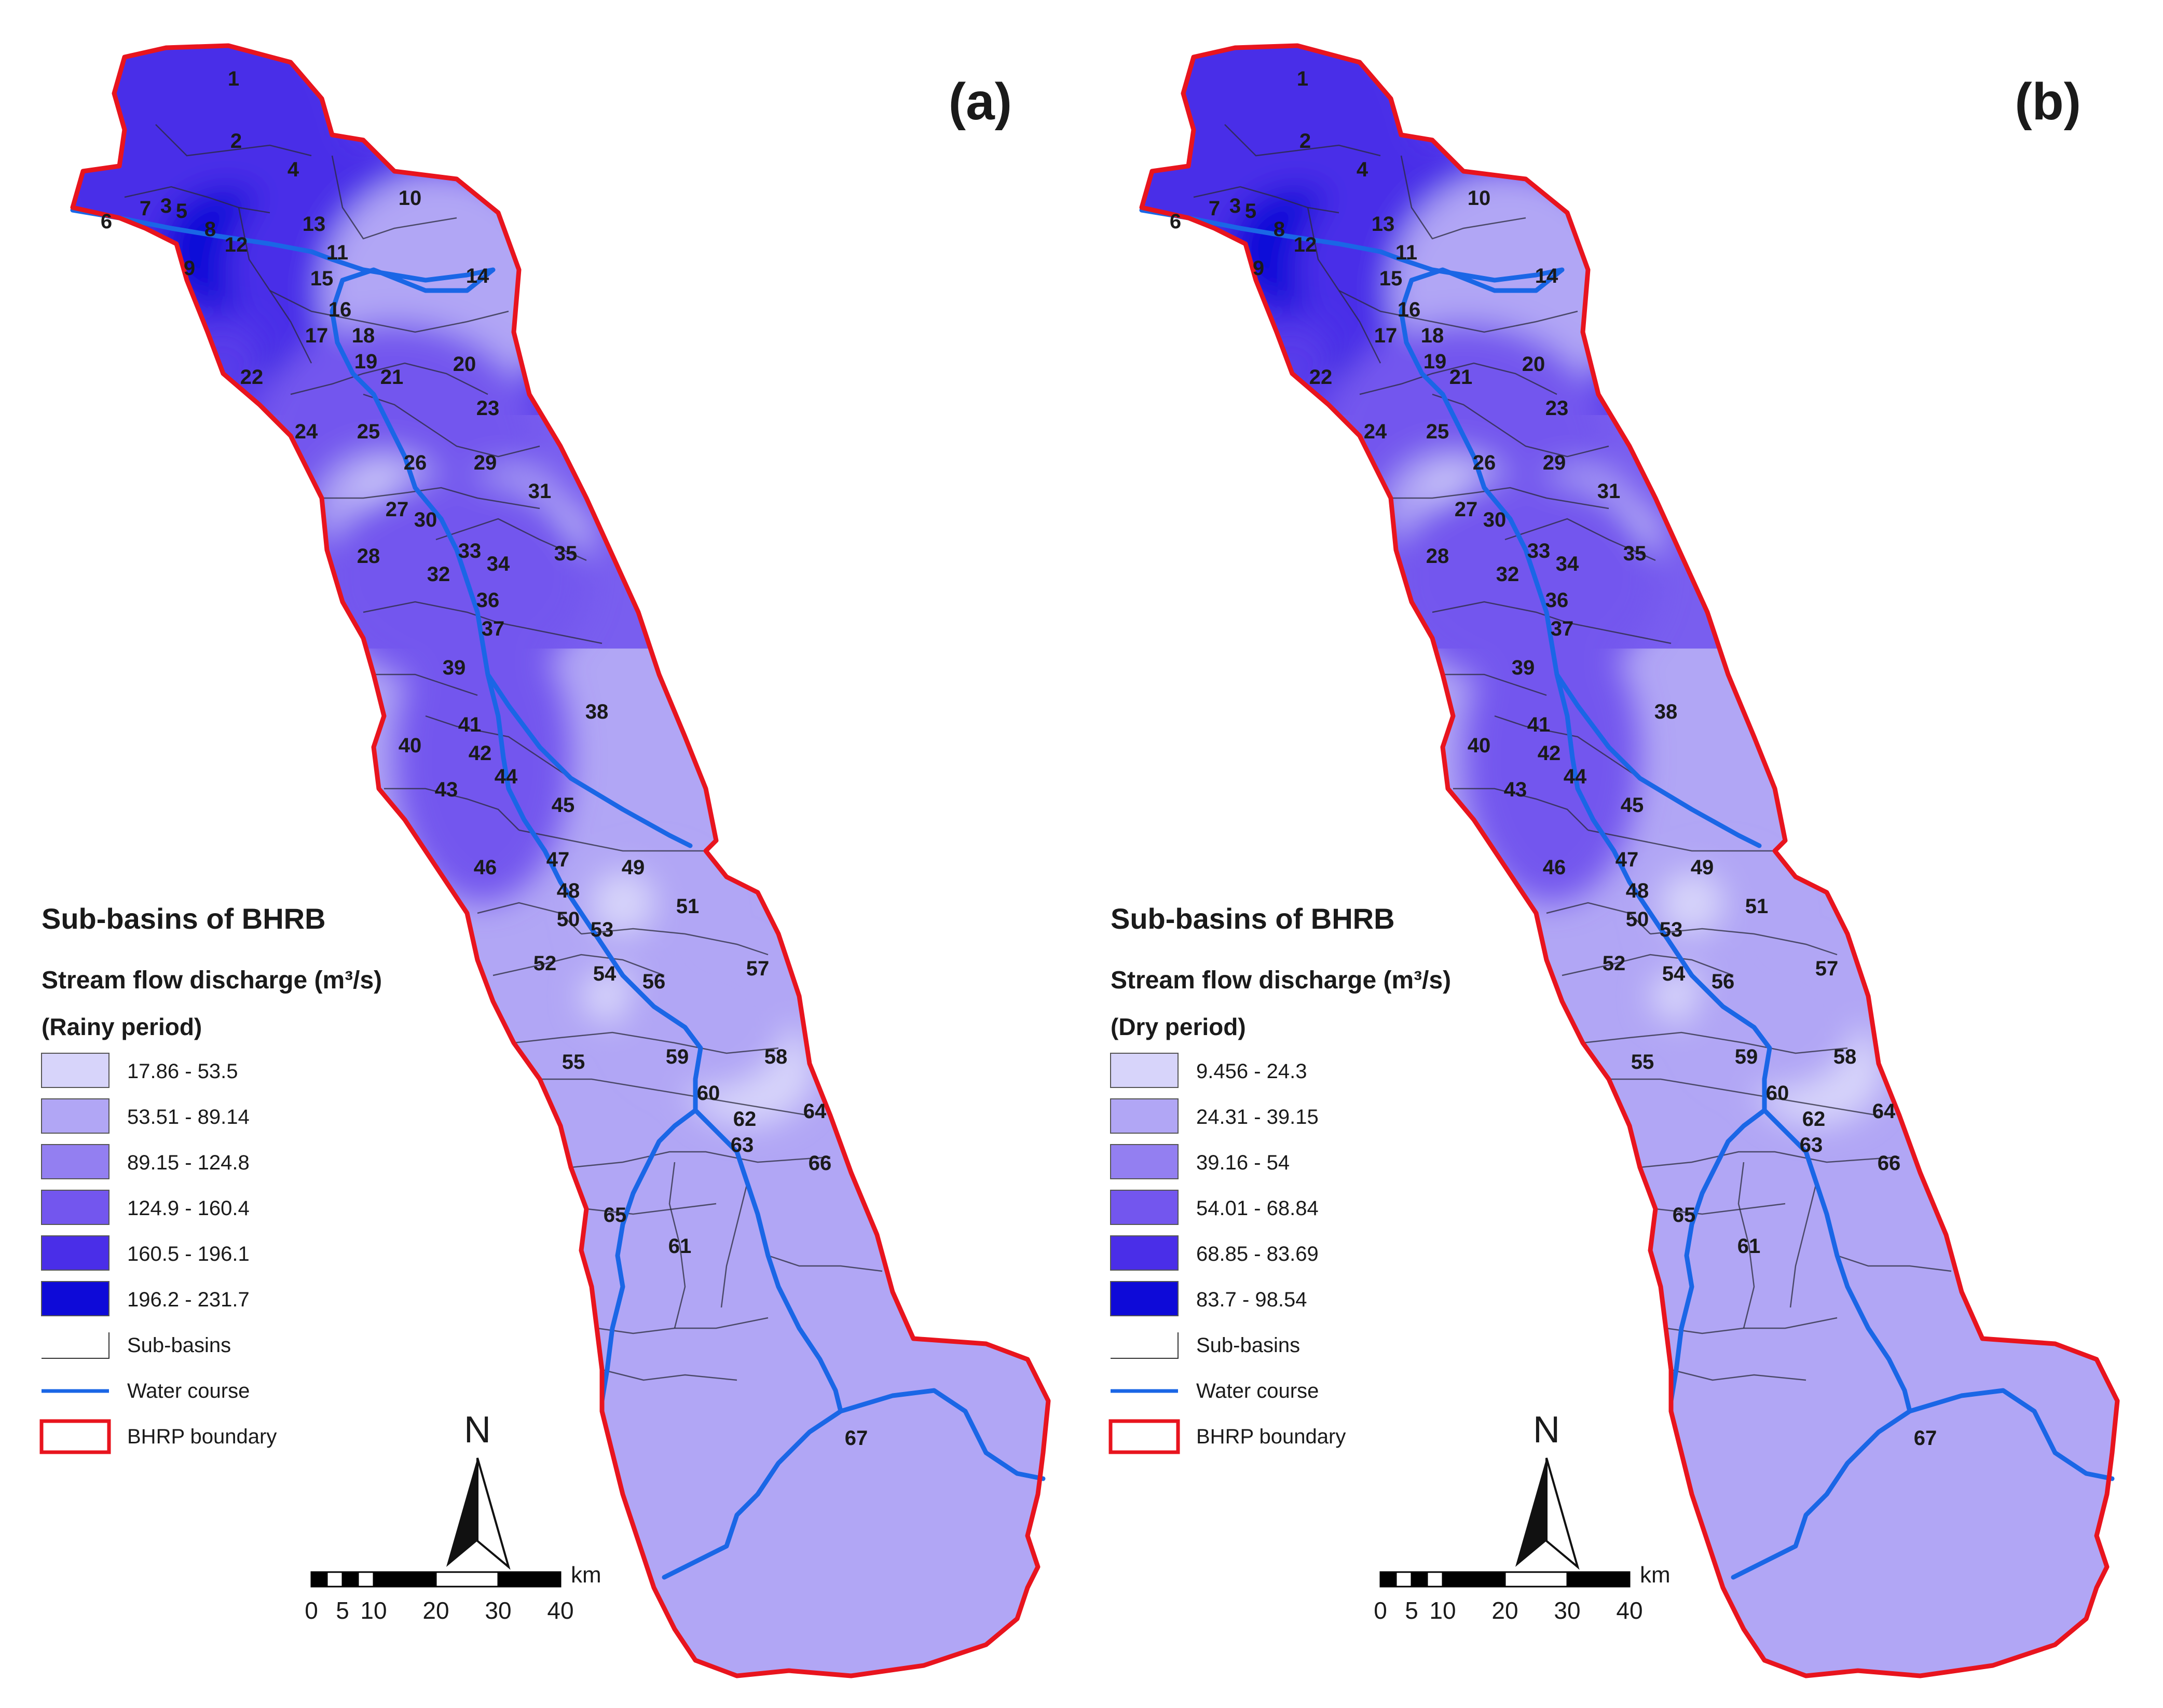 Image resolution: width=2163 pixels, height=1708 pixels. I want to click on north-arrow-icon, so click(1547, 1513).